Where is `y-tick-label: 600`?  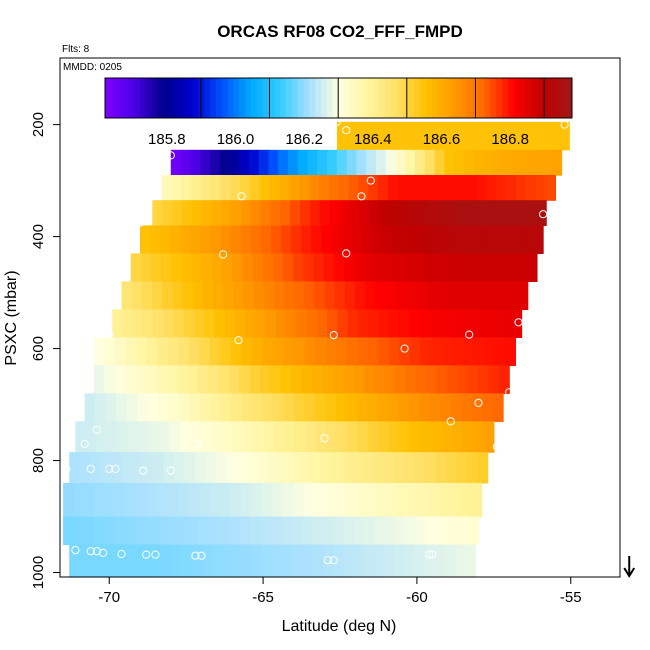
y-tick-label: 600 is located at coordinates (38, 348).